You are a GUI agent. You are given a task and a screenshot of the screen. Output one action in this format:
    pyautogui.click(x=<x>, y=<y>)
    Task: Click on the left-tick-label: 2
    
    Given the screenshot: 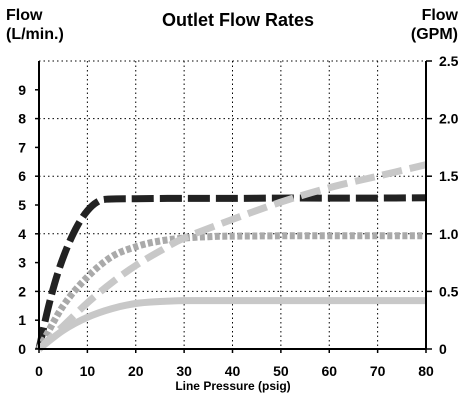 What is the action you would take?
    pyautogui.click(x=22, y=291)
    